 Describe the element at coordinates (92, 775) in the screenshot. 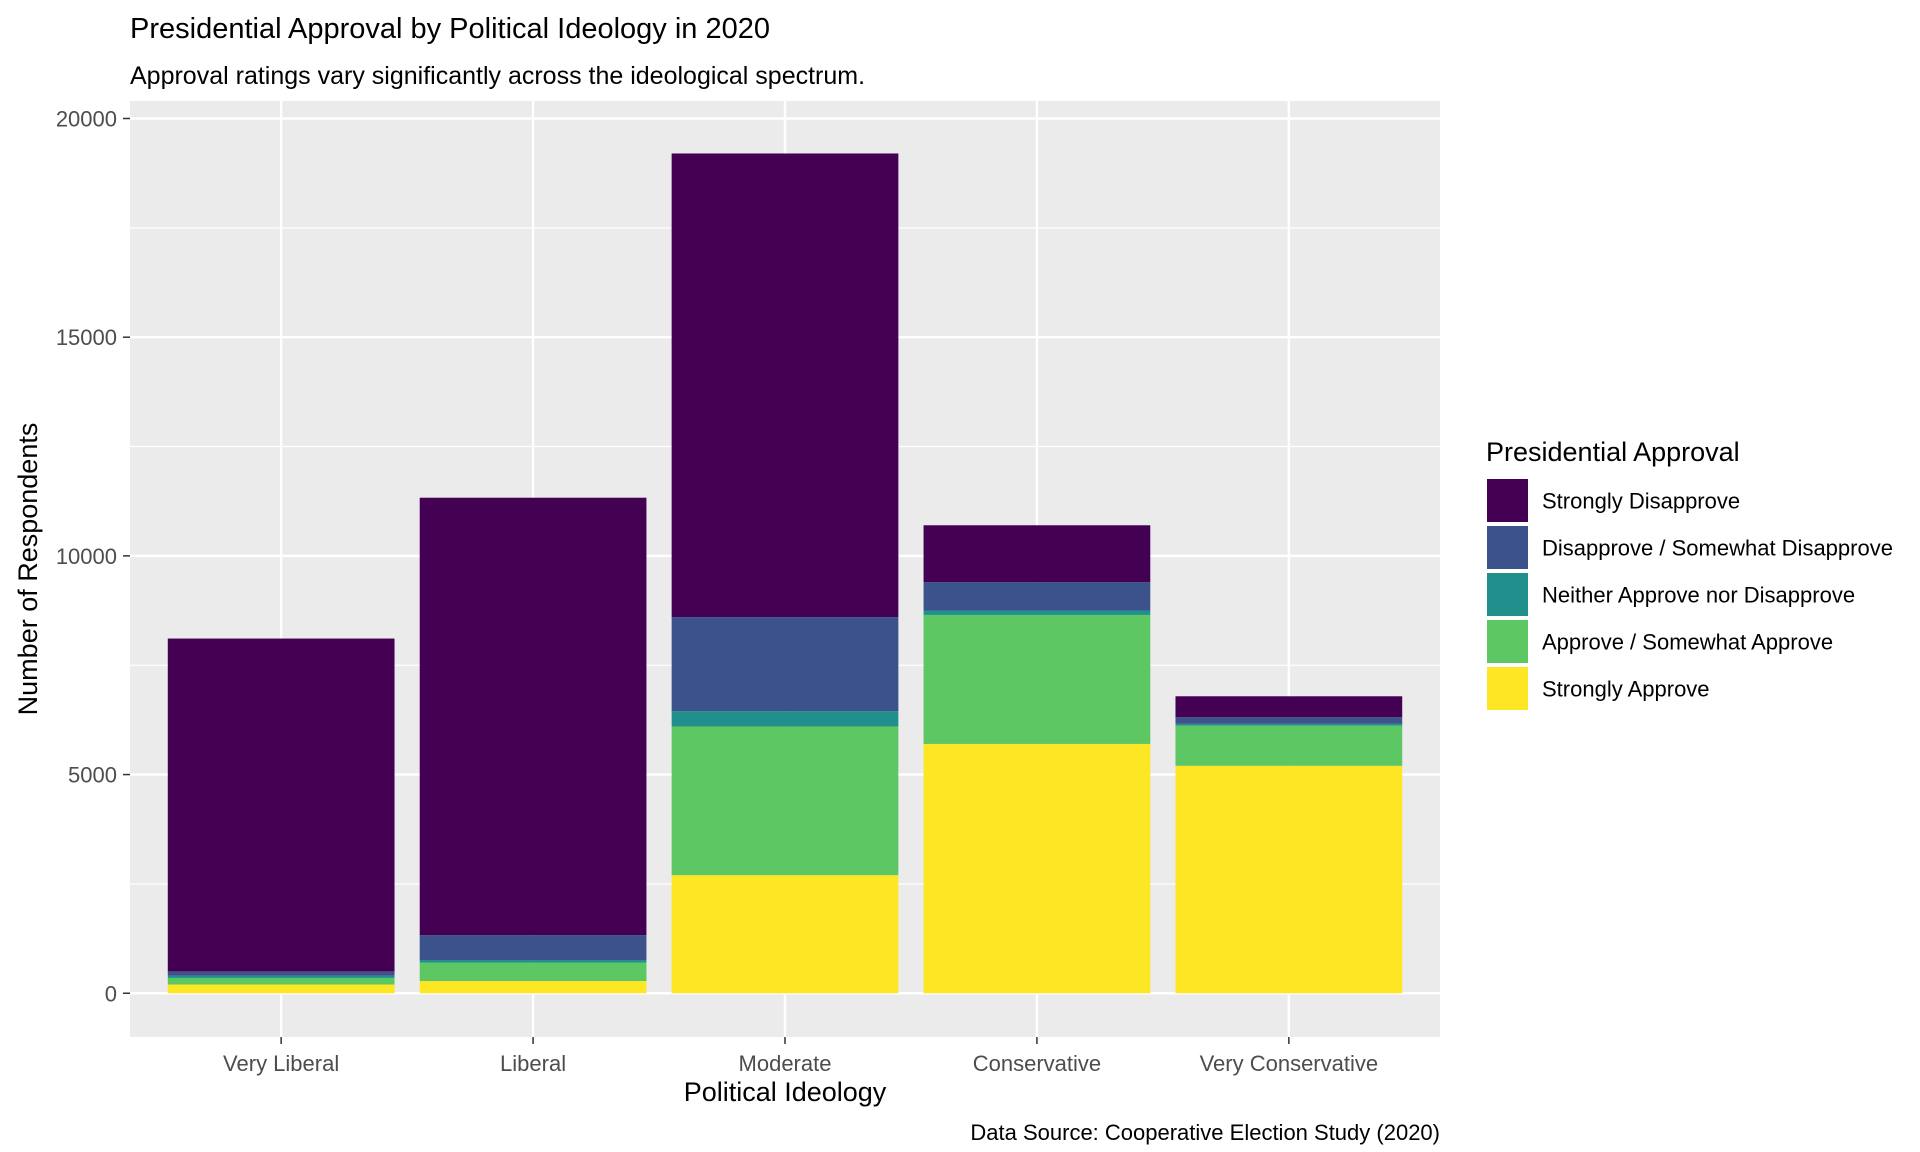

I see `y-tick-label: 5000` at that location.